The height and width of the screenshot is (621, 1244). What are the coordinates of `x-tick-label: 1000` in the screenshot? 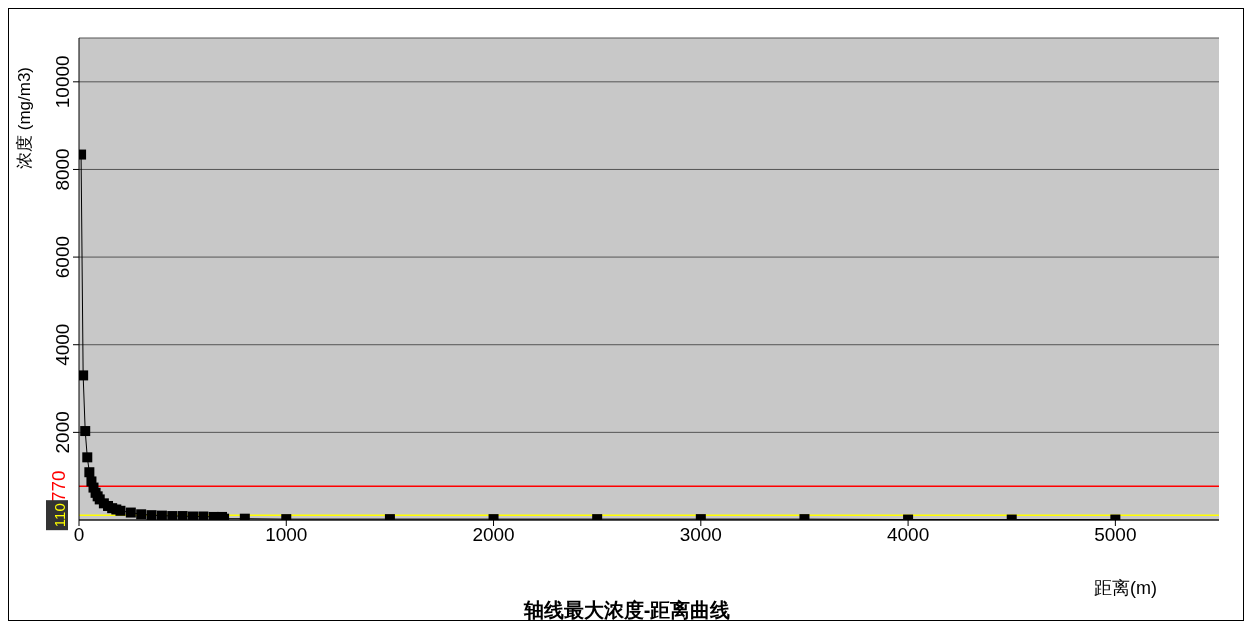 It's located at (286, 535).